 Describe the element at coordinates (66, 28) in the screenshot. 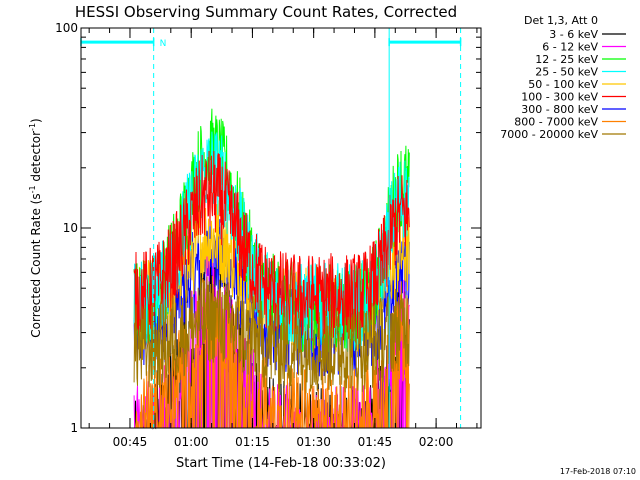

I see `y-tick-label: 100` at that location.